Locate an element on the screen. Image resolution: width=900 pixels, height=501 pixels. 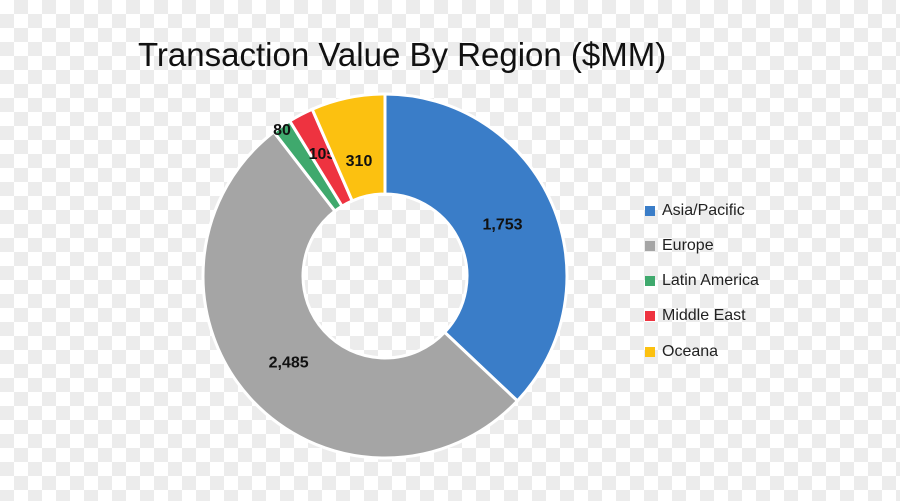
legend-label: Middle East is located at coordinates (704, 316).